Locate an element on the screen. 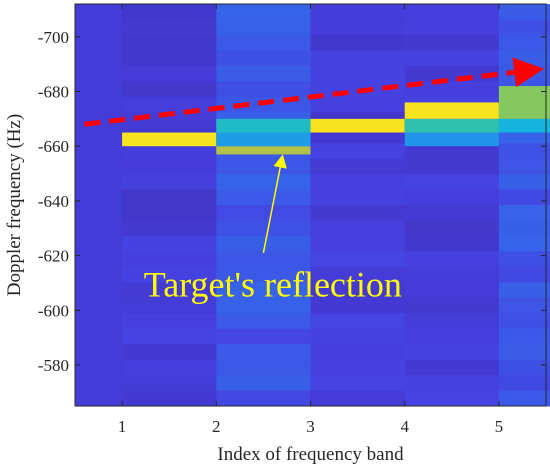  x-tick-label: 4 is located at coordinates (404, 426).